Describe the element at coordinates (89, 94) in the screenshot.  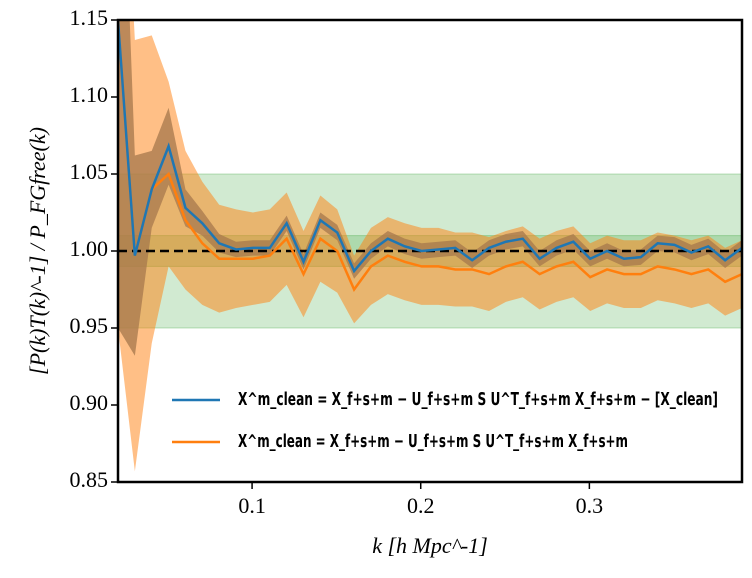
I see `y-tick-label: 1.10` at that location.